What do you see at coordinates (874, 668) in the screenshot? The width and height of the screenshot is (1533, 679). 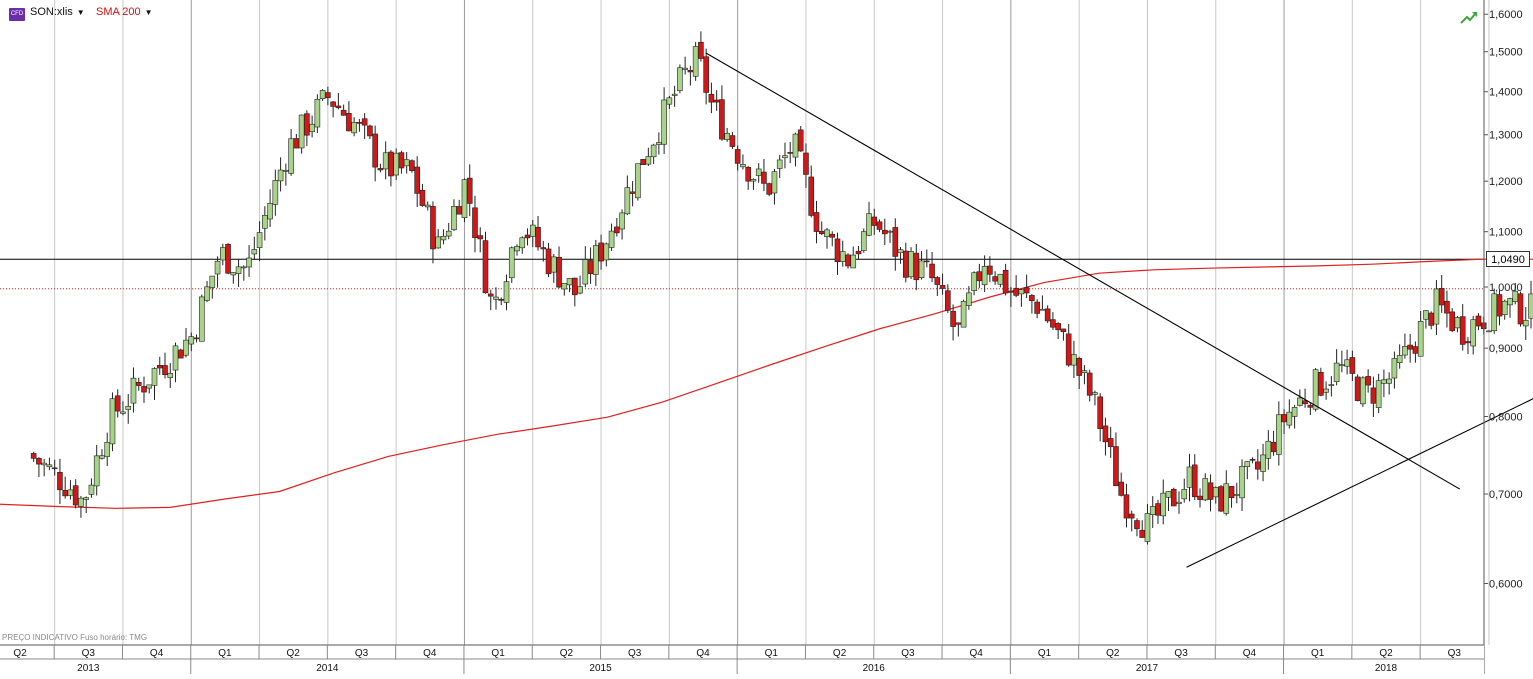 I see `year-label: 2016` at bounding box center [874, 668].